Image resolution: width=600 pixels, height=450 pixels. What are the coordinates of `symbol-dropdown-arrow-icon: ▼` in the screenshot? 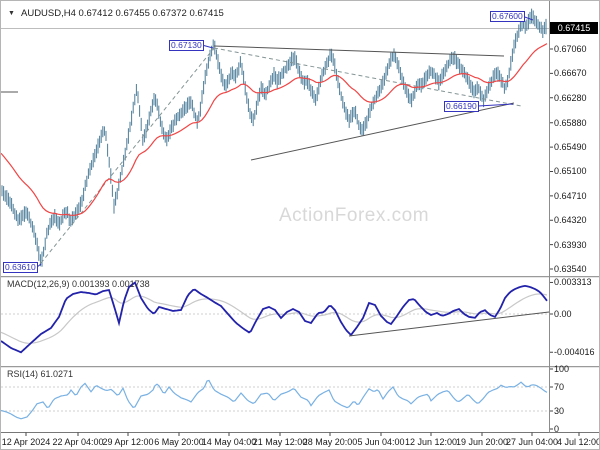 It's located at (11, 13).